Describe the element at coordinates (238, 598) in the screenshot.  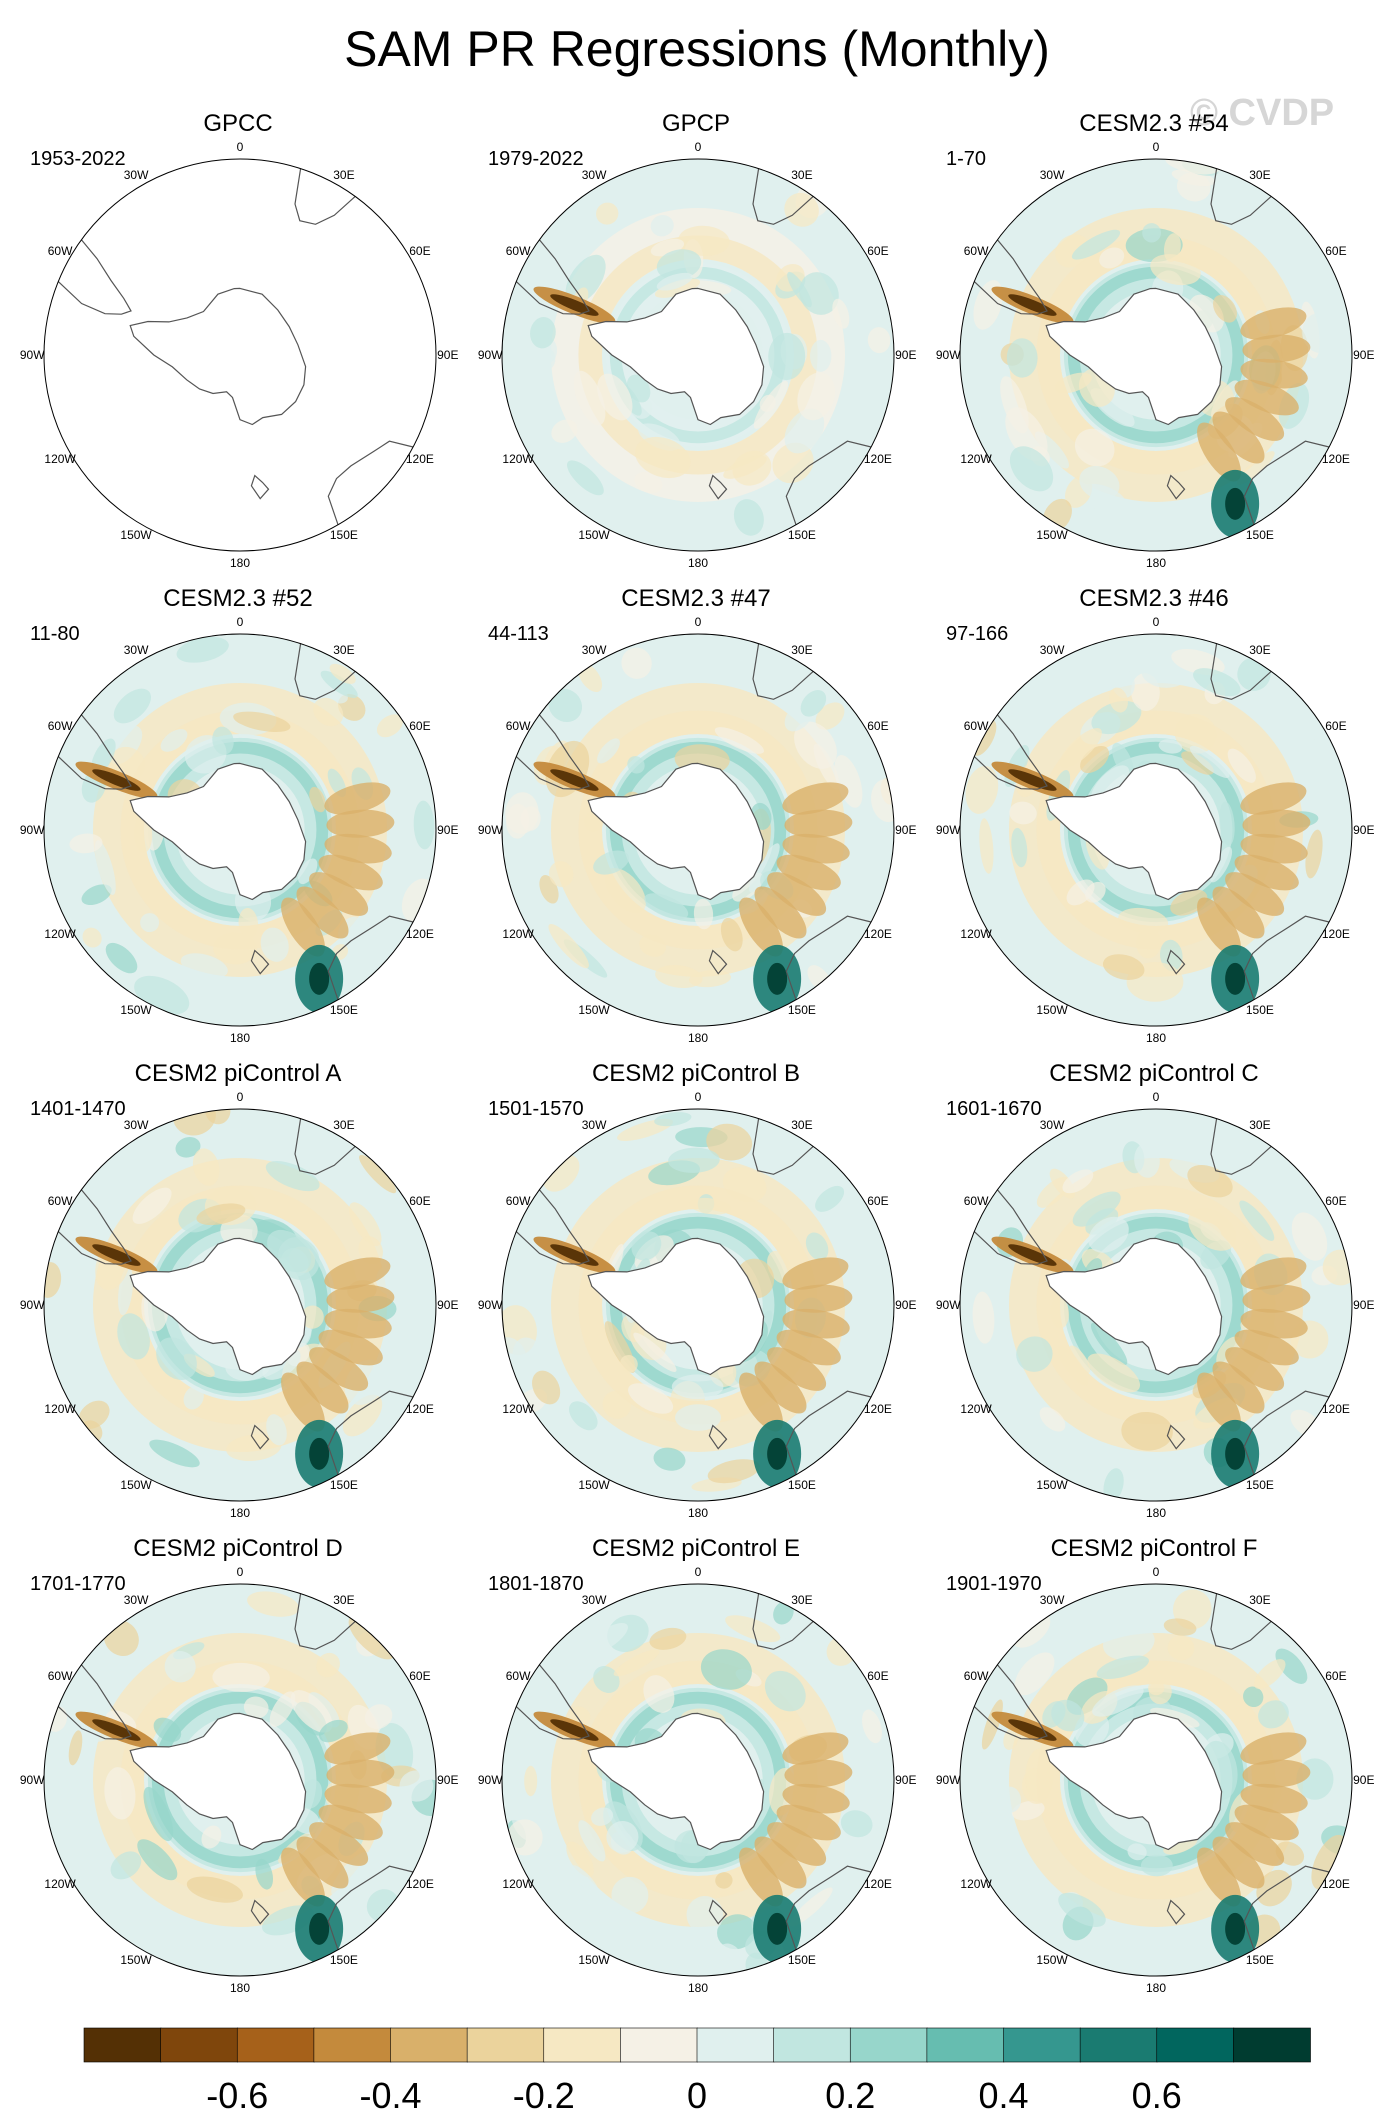
I see `panel-title: CESM2.3 #52` at that location.